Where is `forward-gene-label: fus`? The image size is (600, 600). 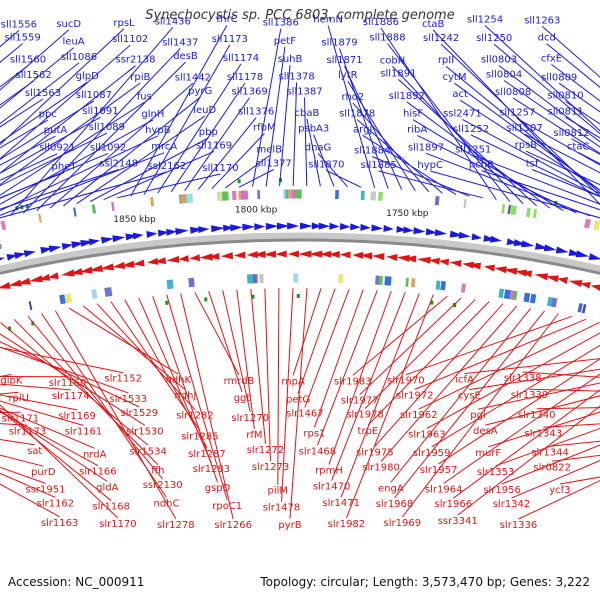
forward-gene-label: fus is located at coordinates (144, 96).